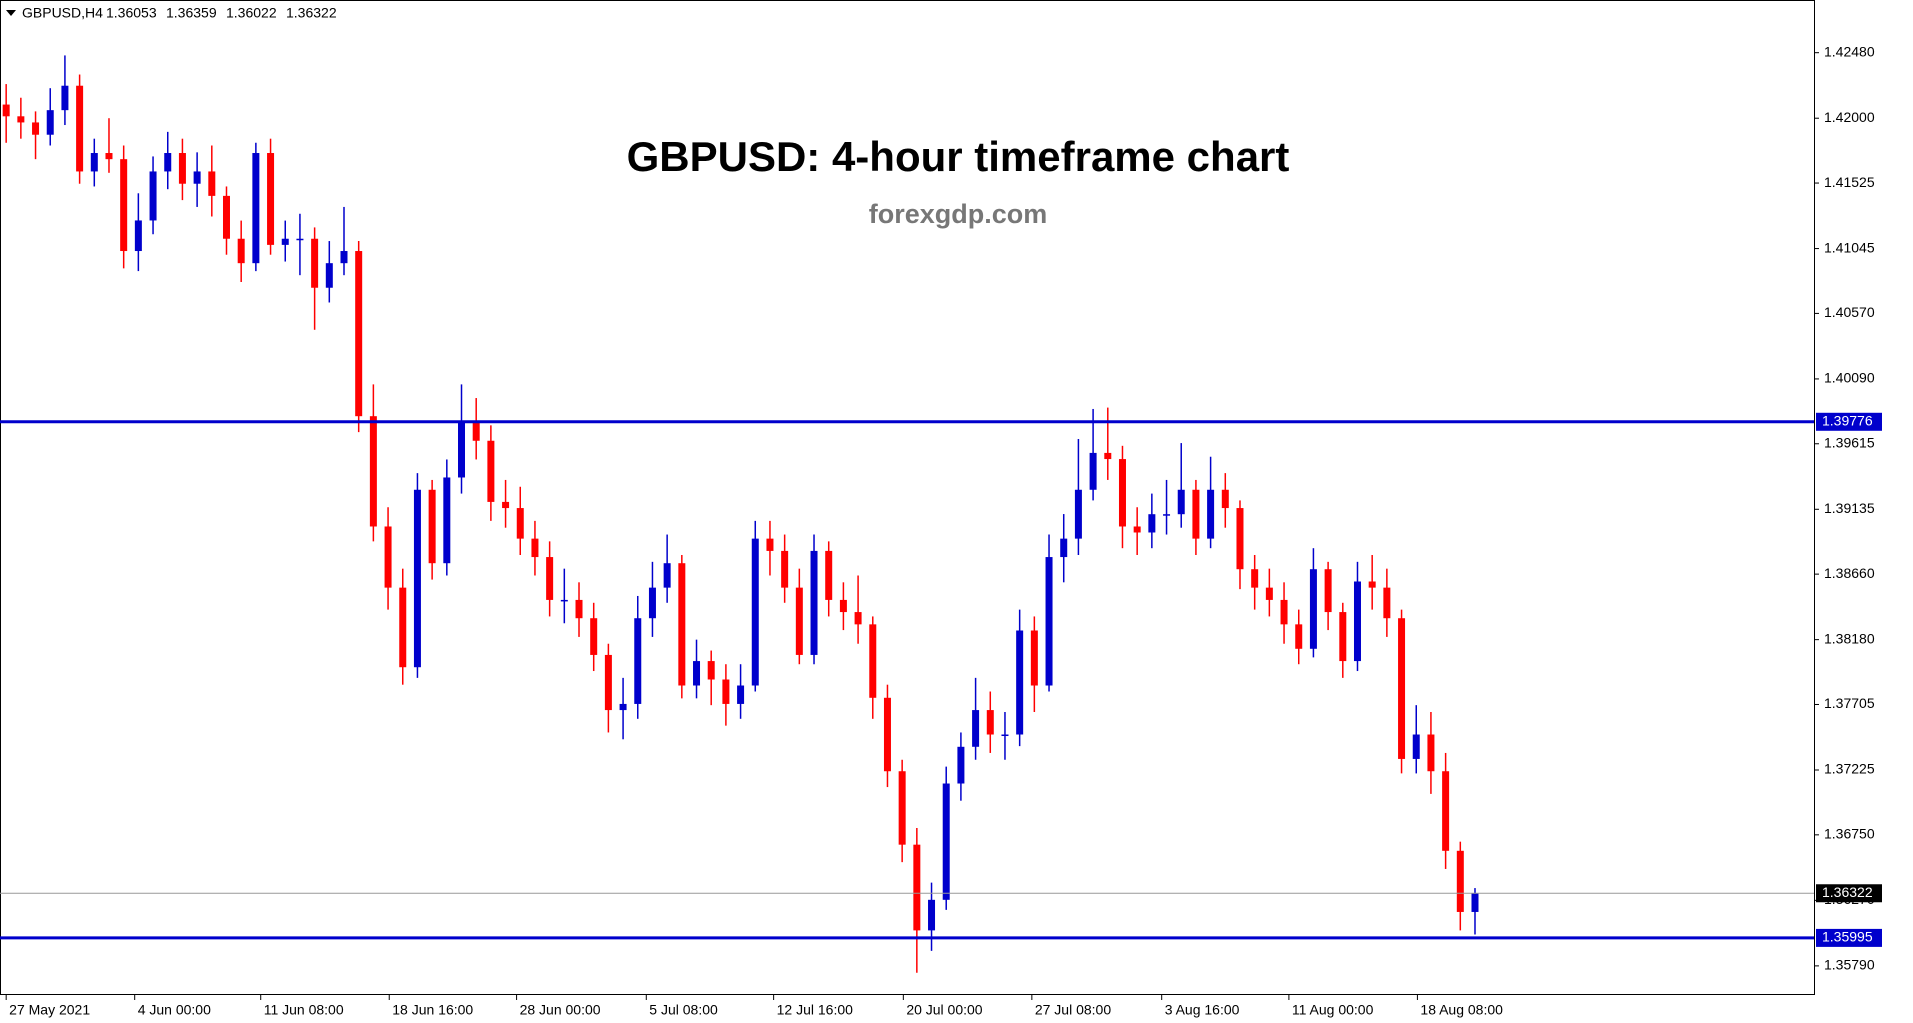 The height and width of the screenshot is (1023, 1913). Describe the element at coordinates (1073, 1010) in the screenshot. I see `x-tick-label: 27 Jul 08:00` at that location.